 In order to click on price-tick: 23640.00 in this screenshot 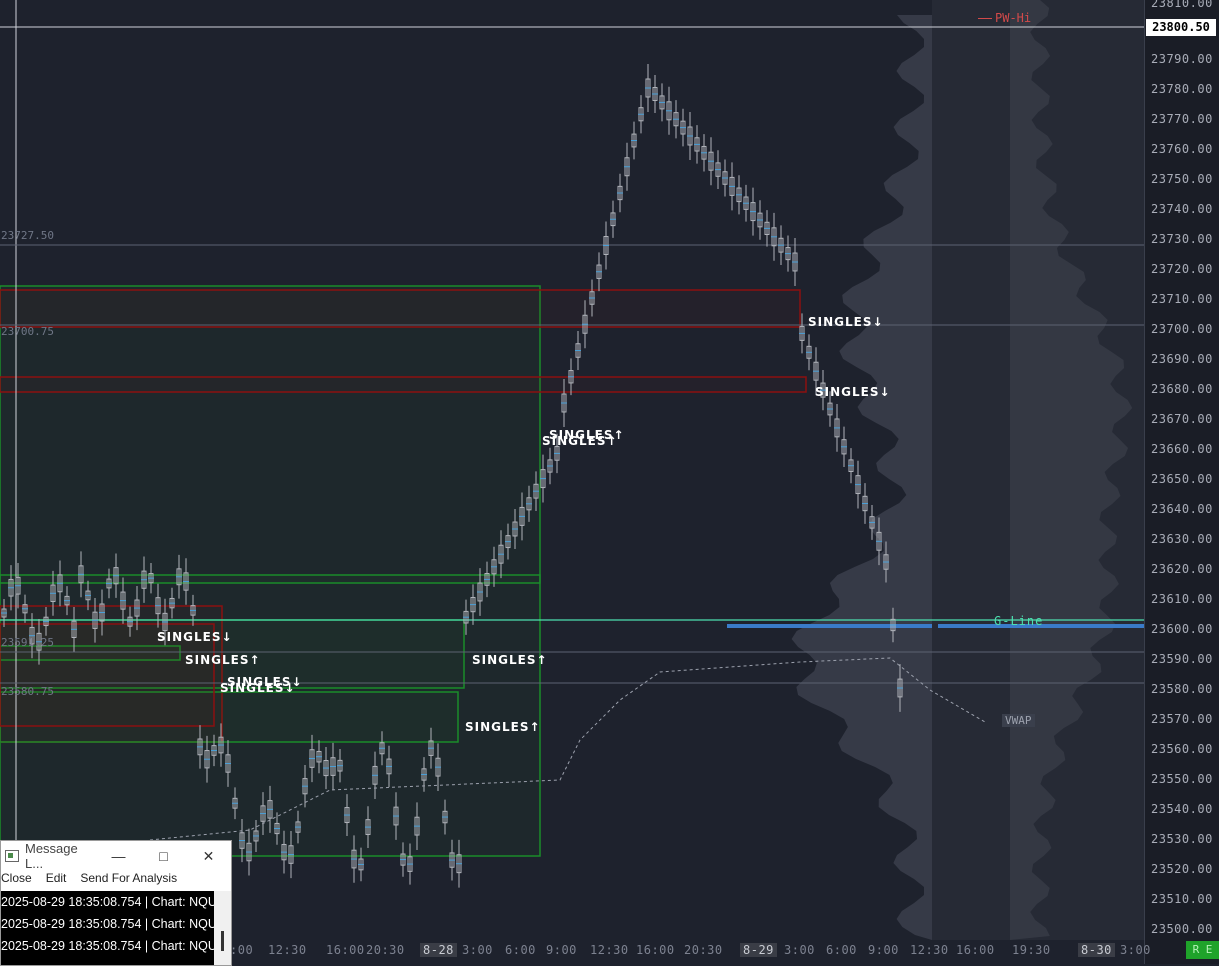, I will do `click(1182, 509)`.